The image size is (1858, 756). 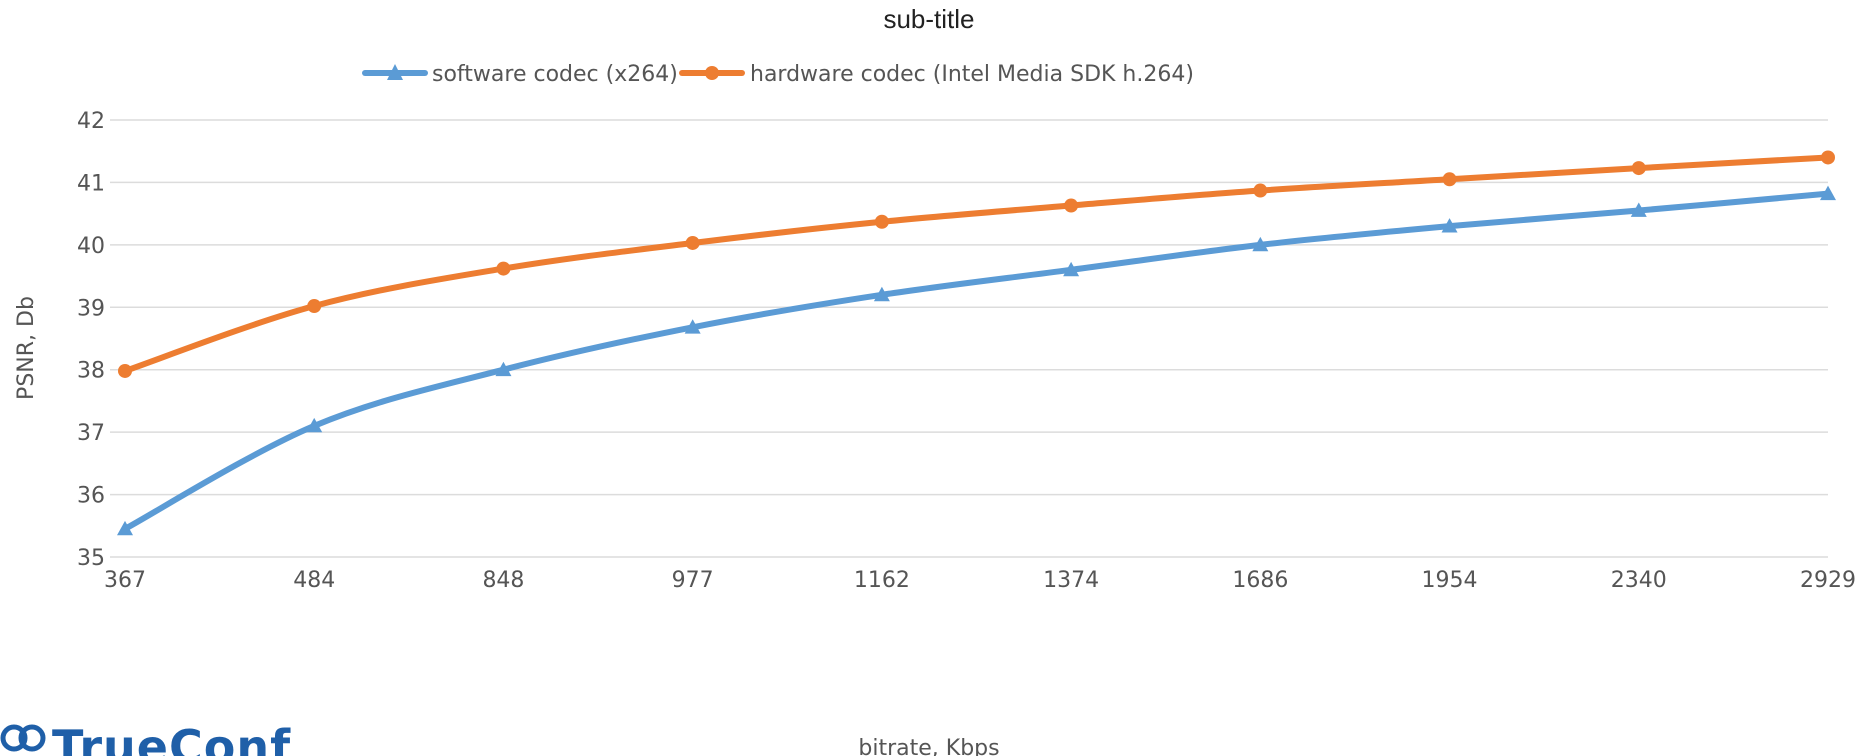 What do you see at coordinates (91, 496) in the screenshot?
I see `y-tick-label: 36` at bounding box center [91, 496].